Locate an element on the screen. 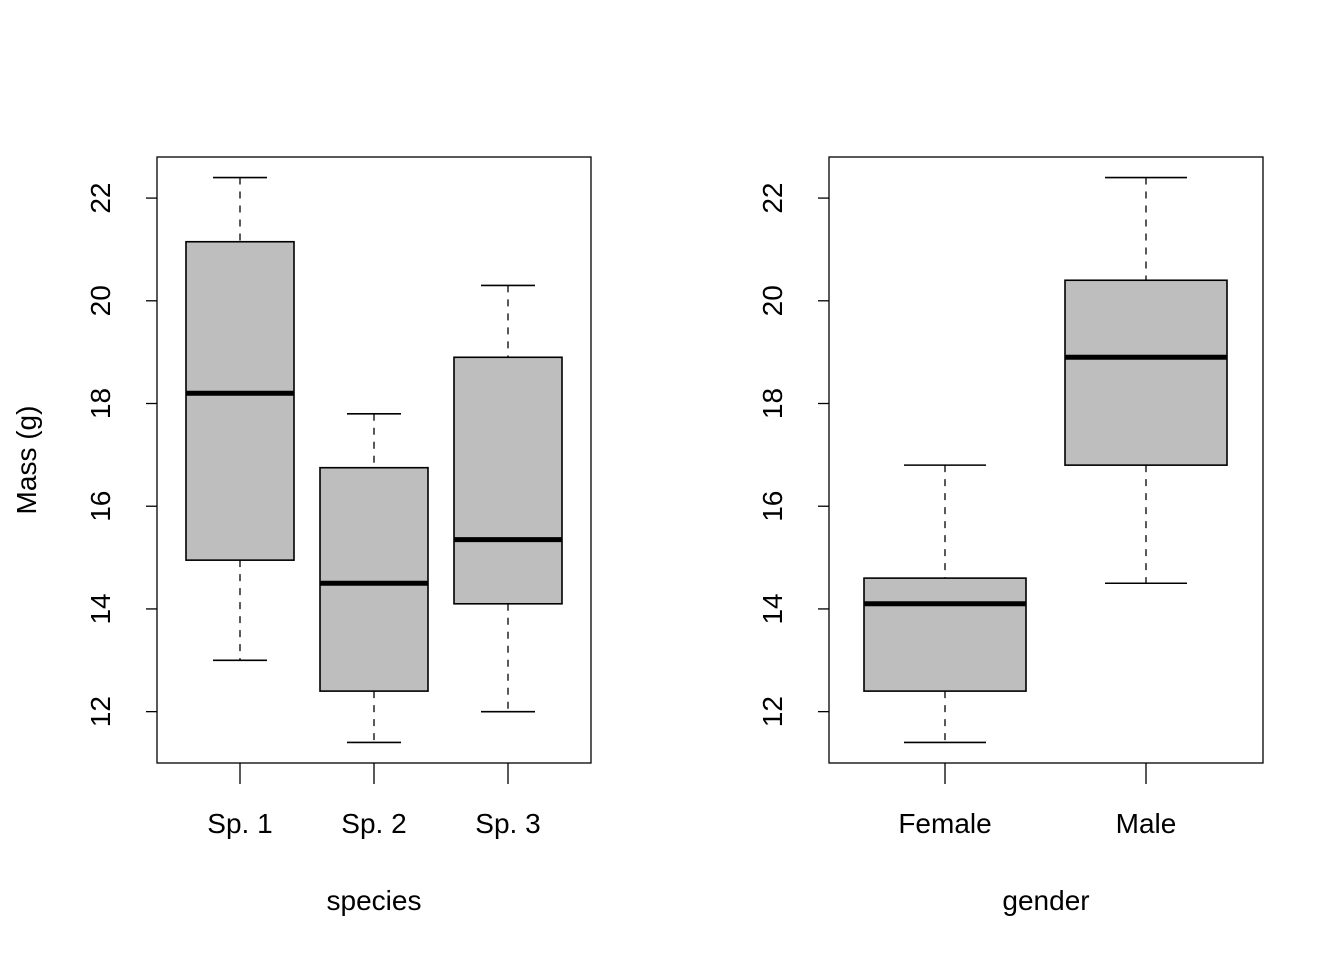 Image resolution: width=1344 pixels, height=965 pixels. x-tick-label: Female is located at coordinates (944, 823).